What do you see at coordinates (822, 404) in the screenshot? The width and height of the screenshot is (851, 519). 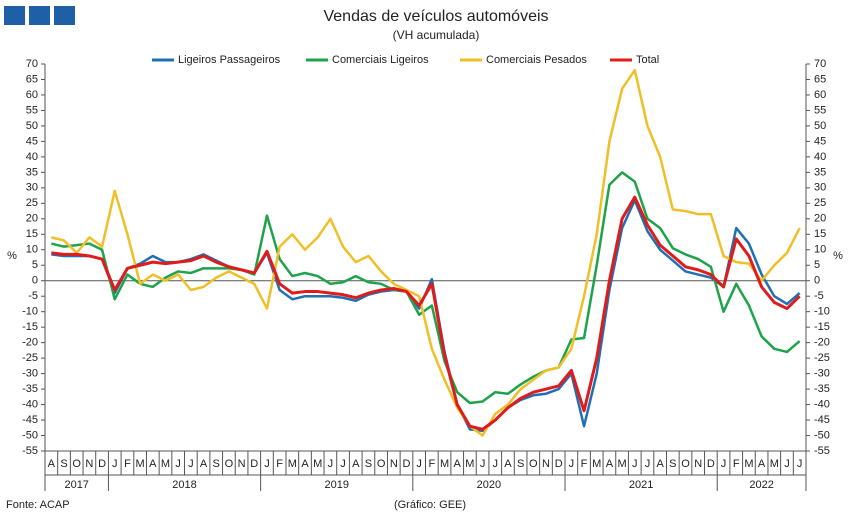 I see `y2-tick-label: -40` at bounding box center [822, 404].